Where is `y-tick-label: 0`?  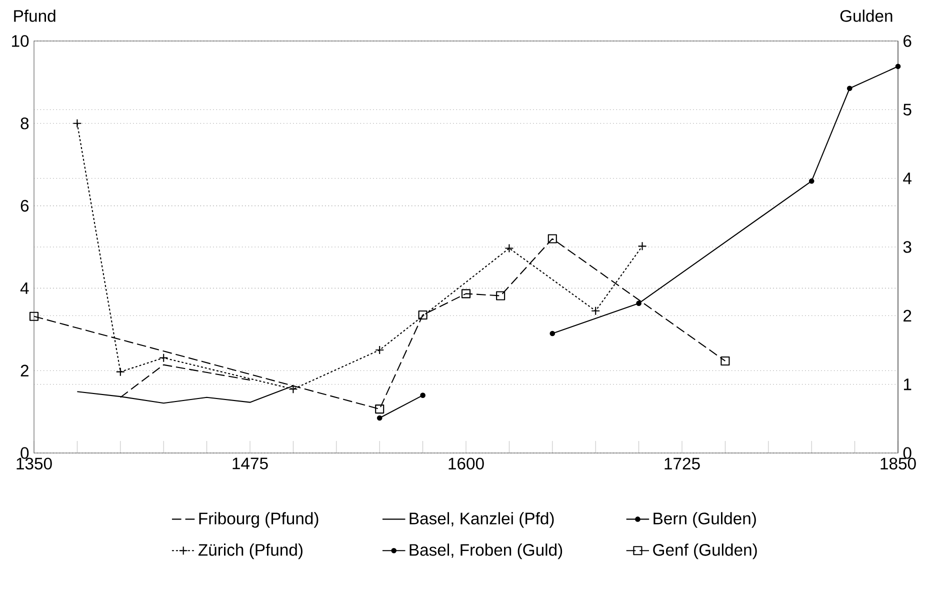 y-tick-label: 0 is located at coordinates (24, 453).